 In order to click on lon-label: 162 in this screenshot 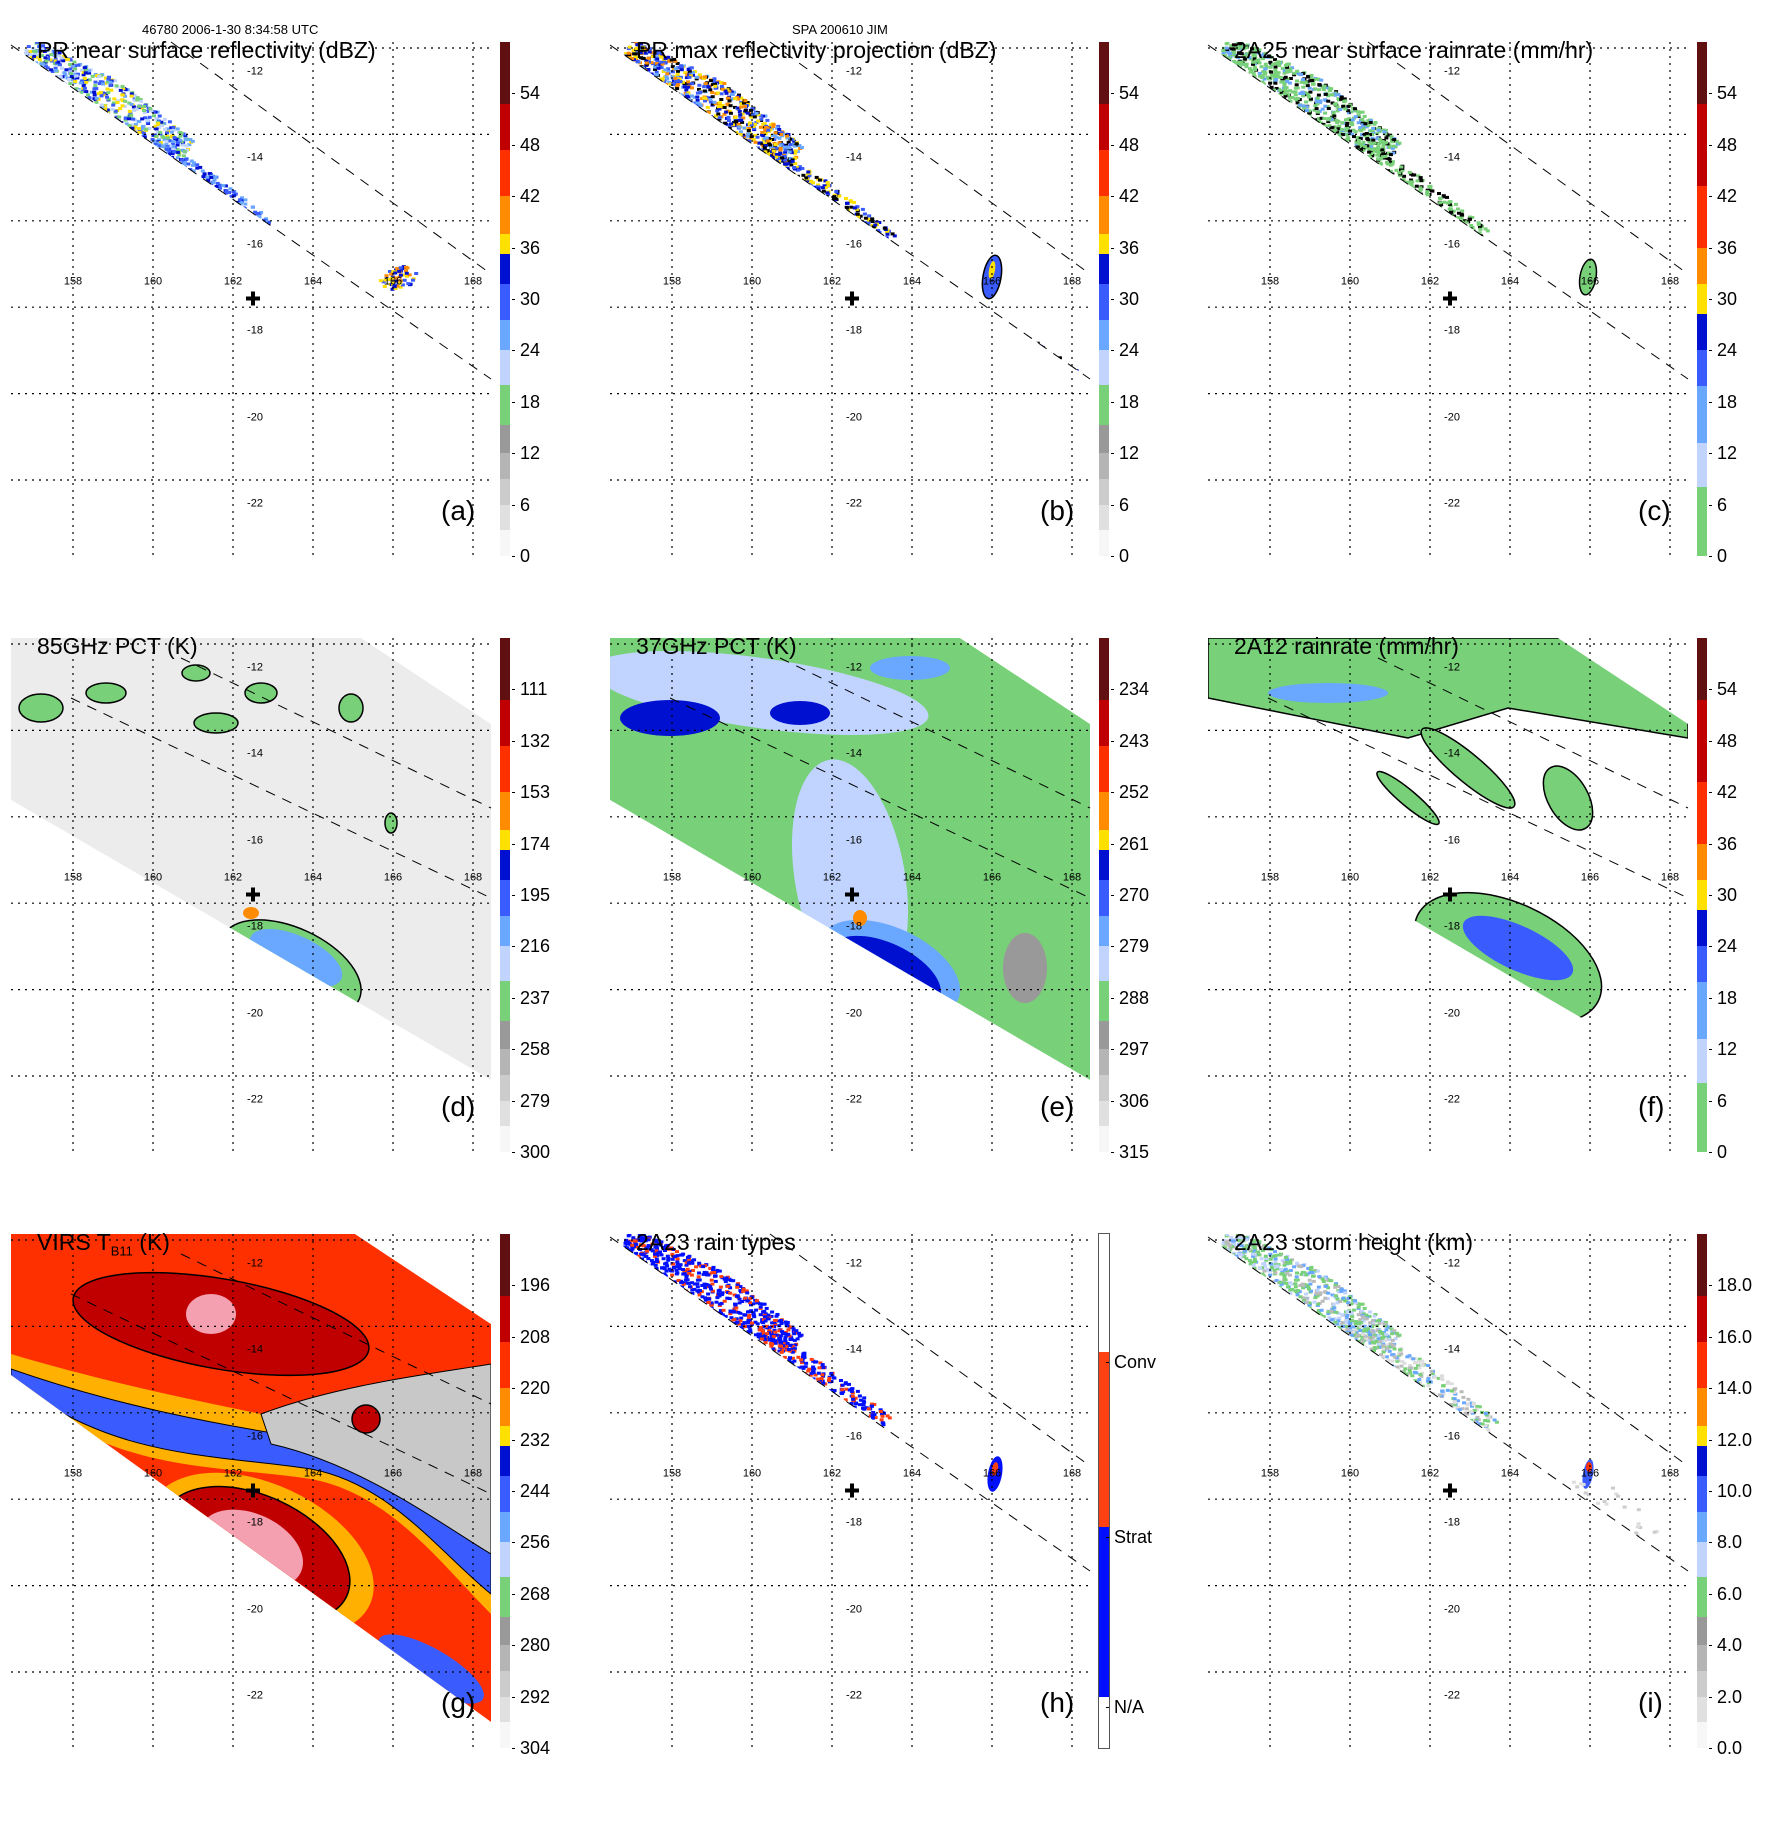, I will do `click(233, 877)`.